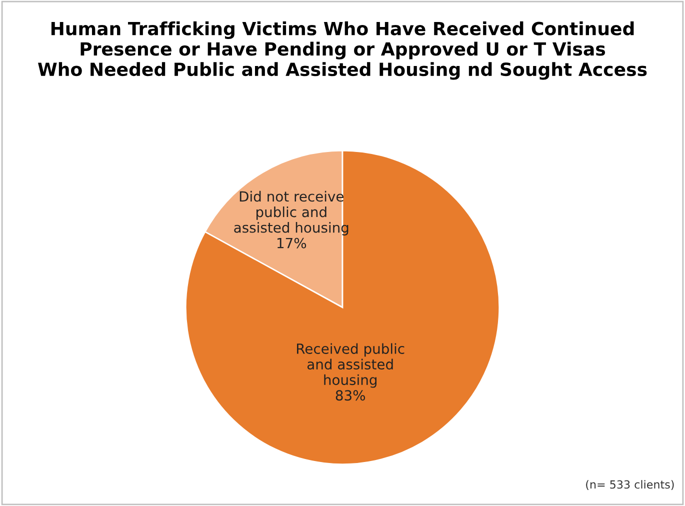 Image resolution: width=685 pixels, height=506 pixels. What do you see at coordinates (350, 365) in the screenshot?
I see `slice-label: Received public and assisted housing` at bounding box center [350, 365].